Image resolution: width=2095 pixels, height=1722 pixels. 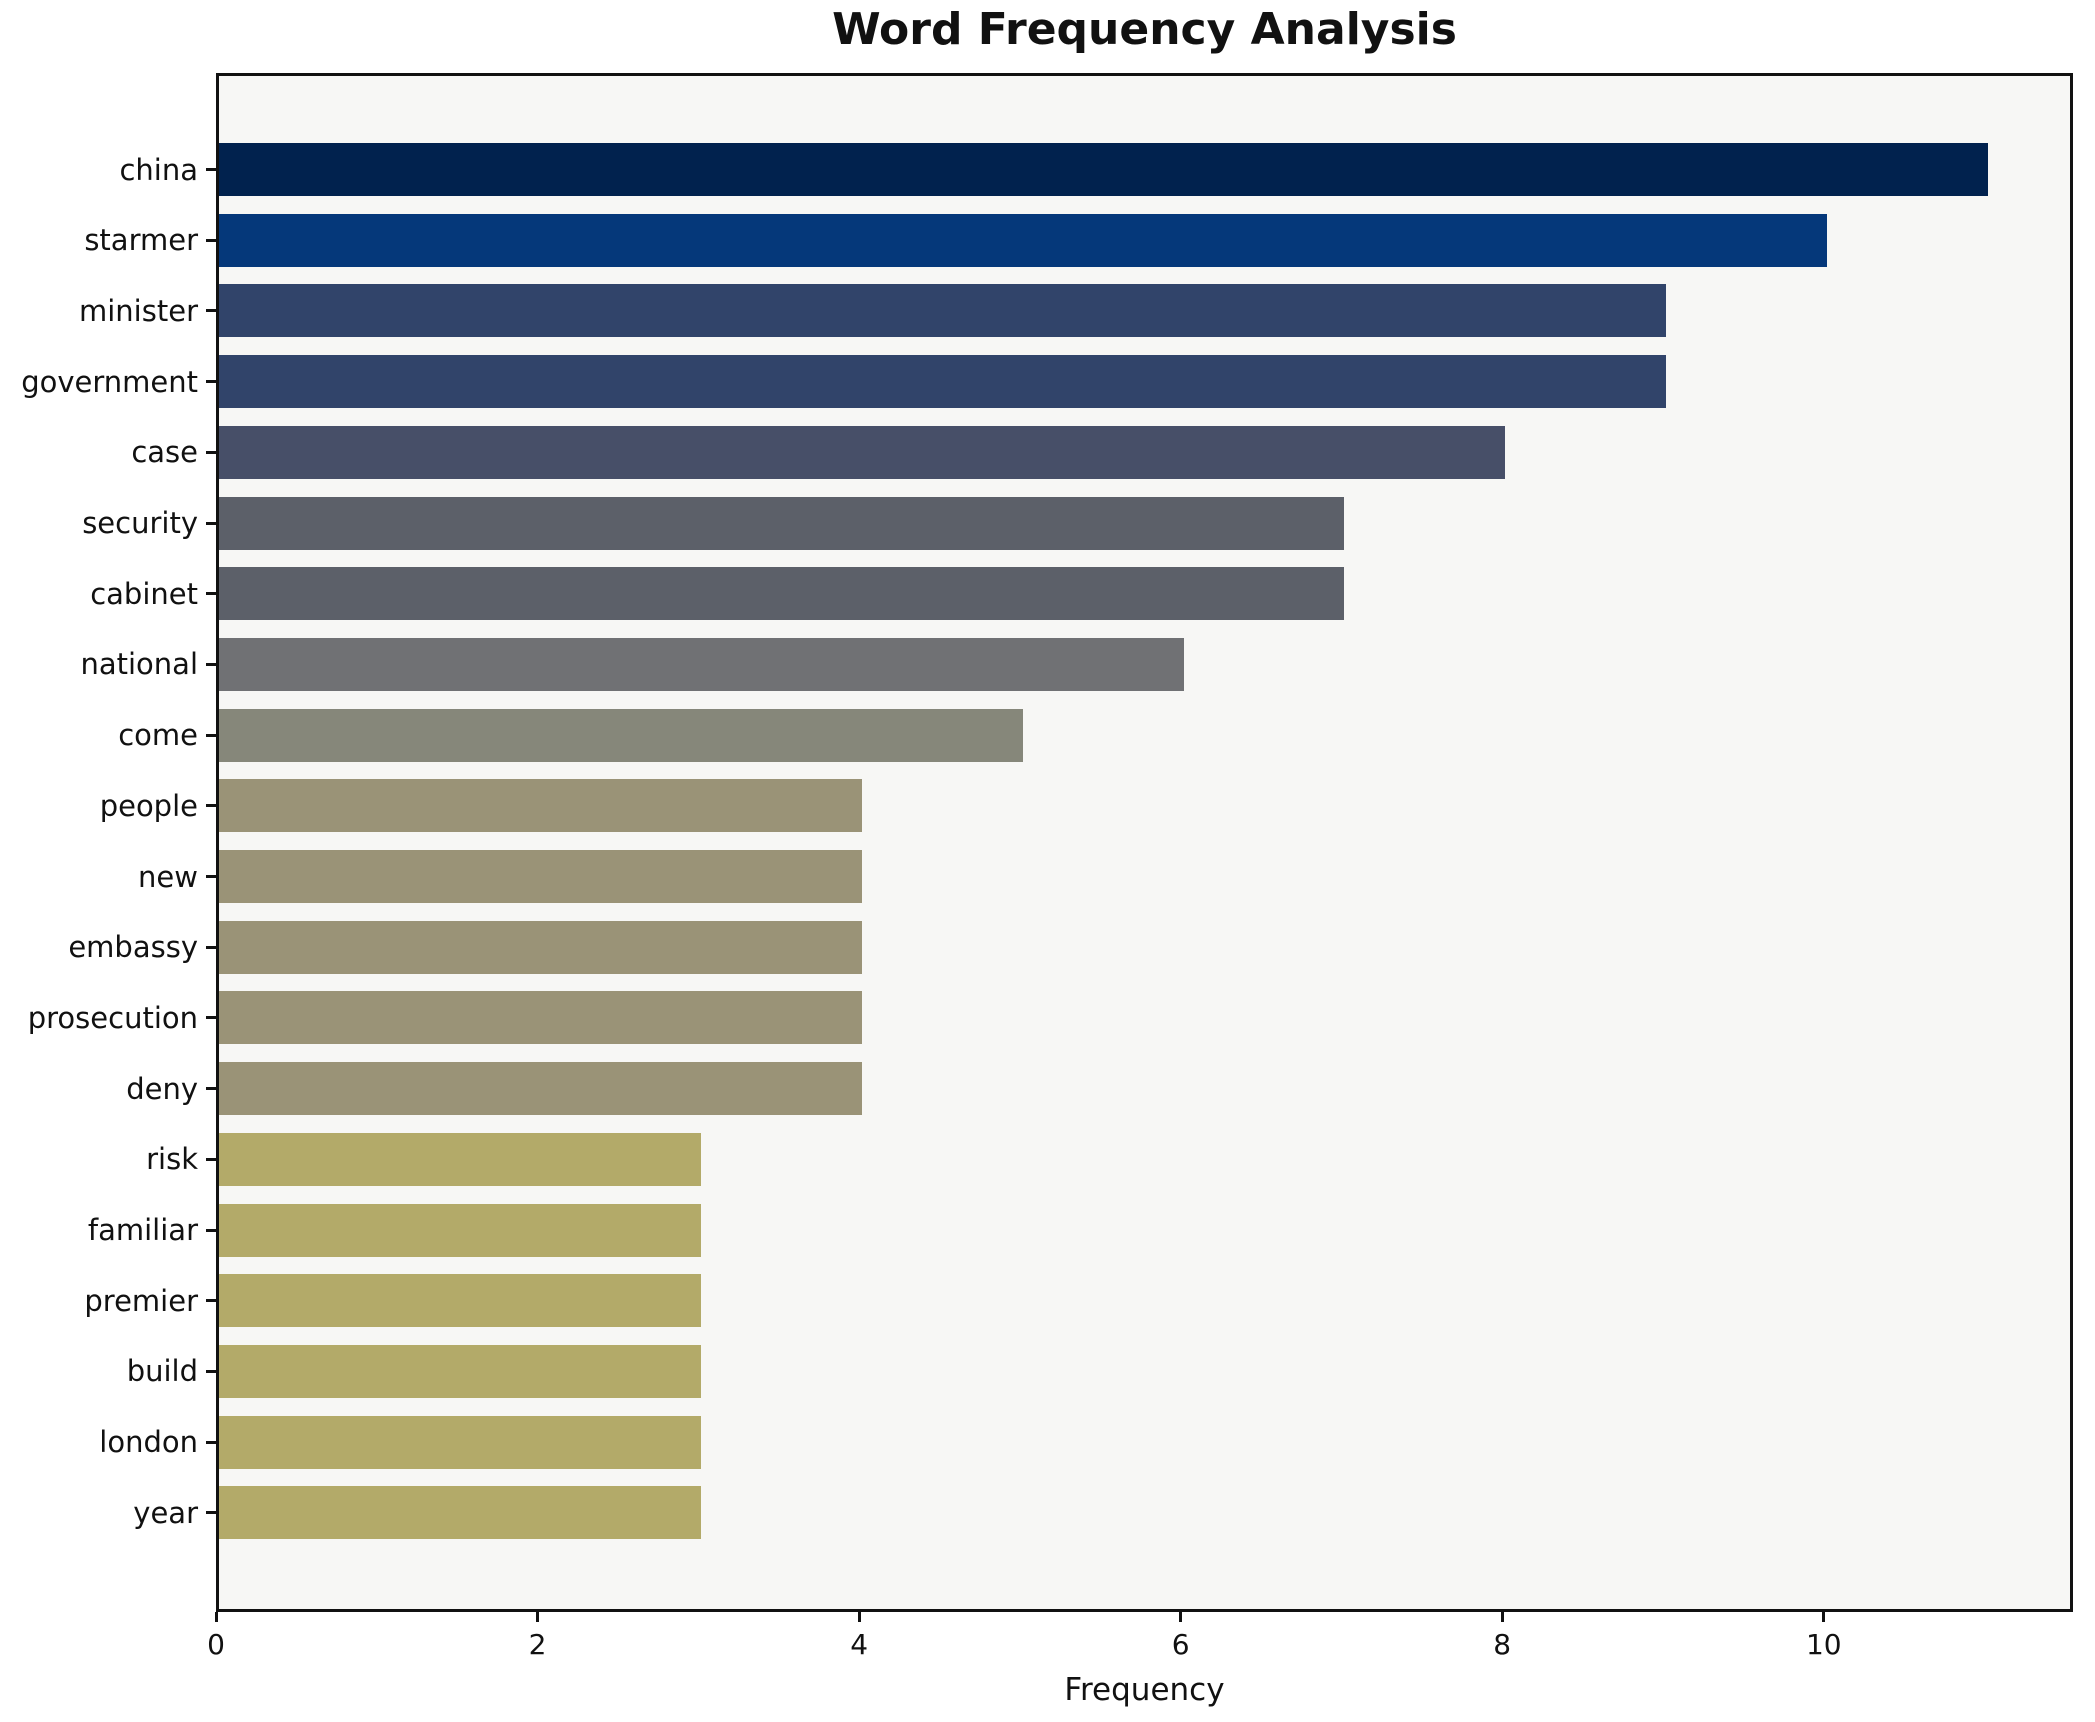 What do you see at coordinates (540, 1089) in the screenshot?
I see `bar-deny` at bounding box center [540, 1089].